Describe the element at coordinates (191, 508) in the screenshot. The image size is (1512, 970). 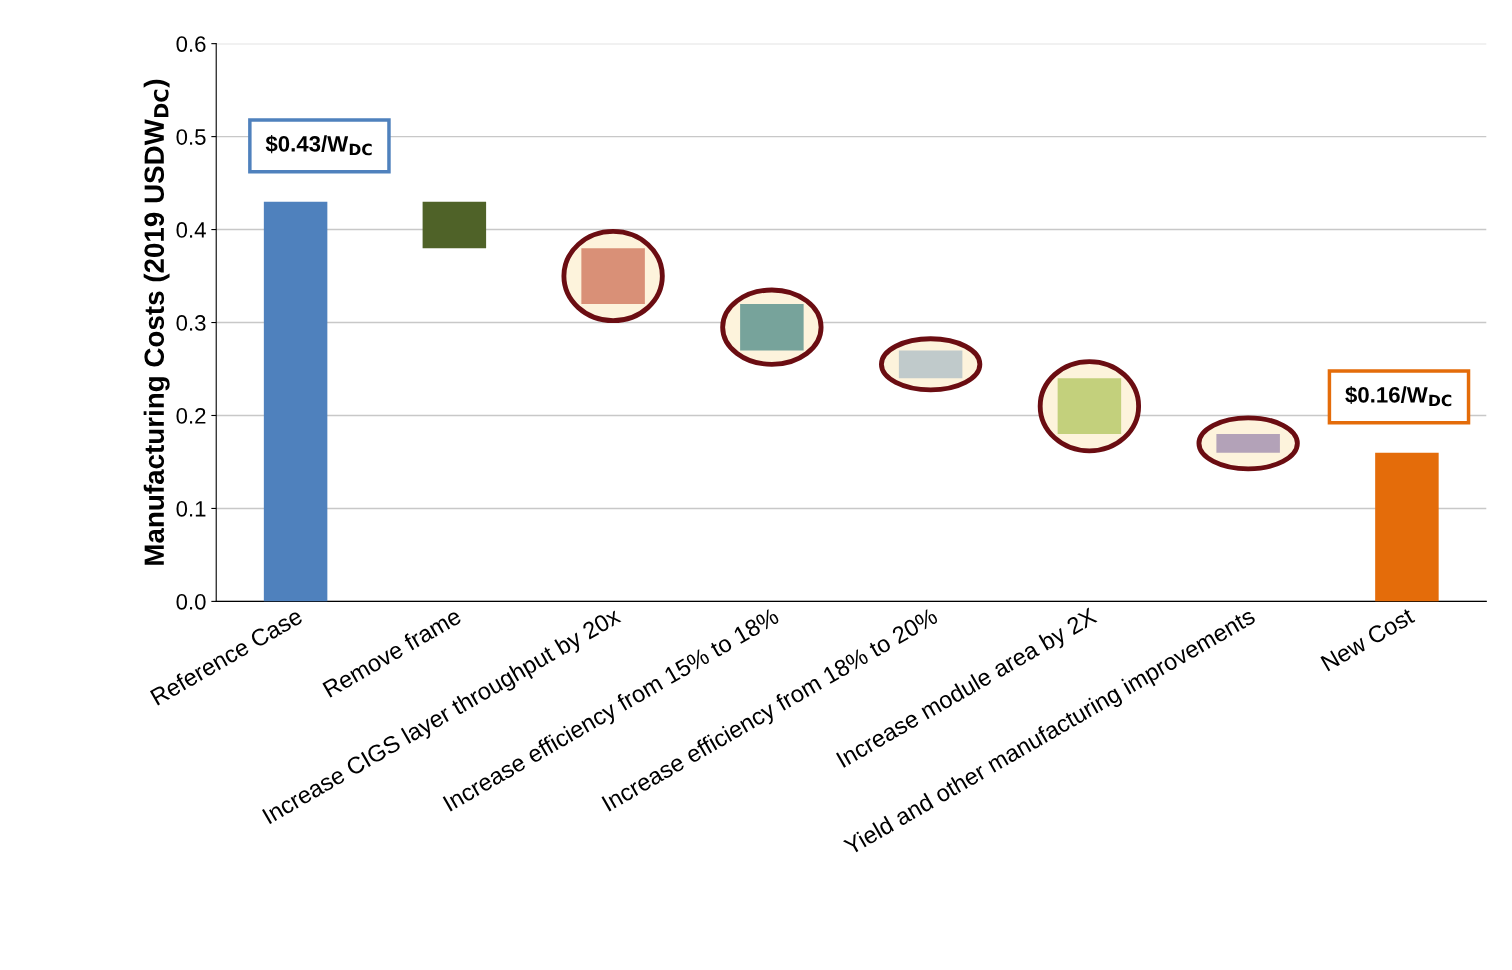
I see `y-tick-label: 0.1` at that location.